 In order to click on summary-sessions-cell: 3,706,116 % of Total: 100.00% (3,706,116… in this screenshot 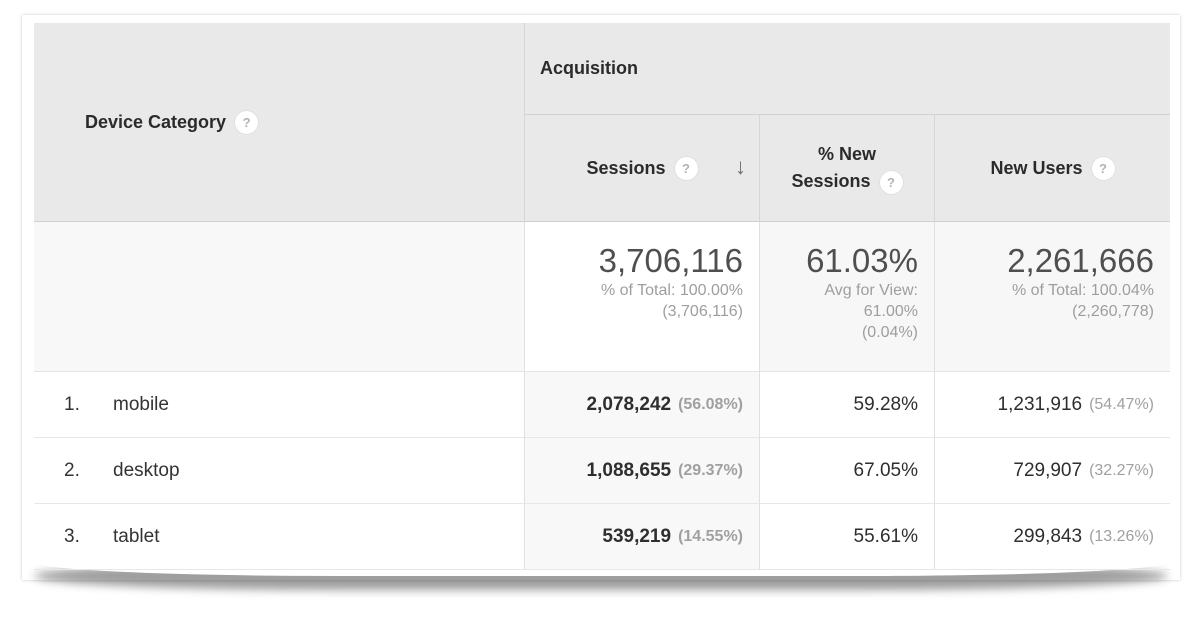, I will do `click(642, 297)`.